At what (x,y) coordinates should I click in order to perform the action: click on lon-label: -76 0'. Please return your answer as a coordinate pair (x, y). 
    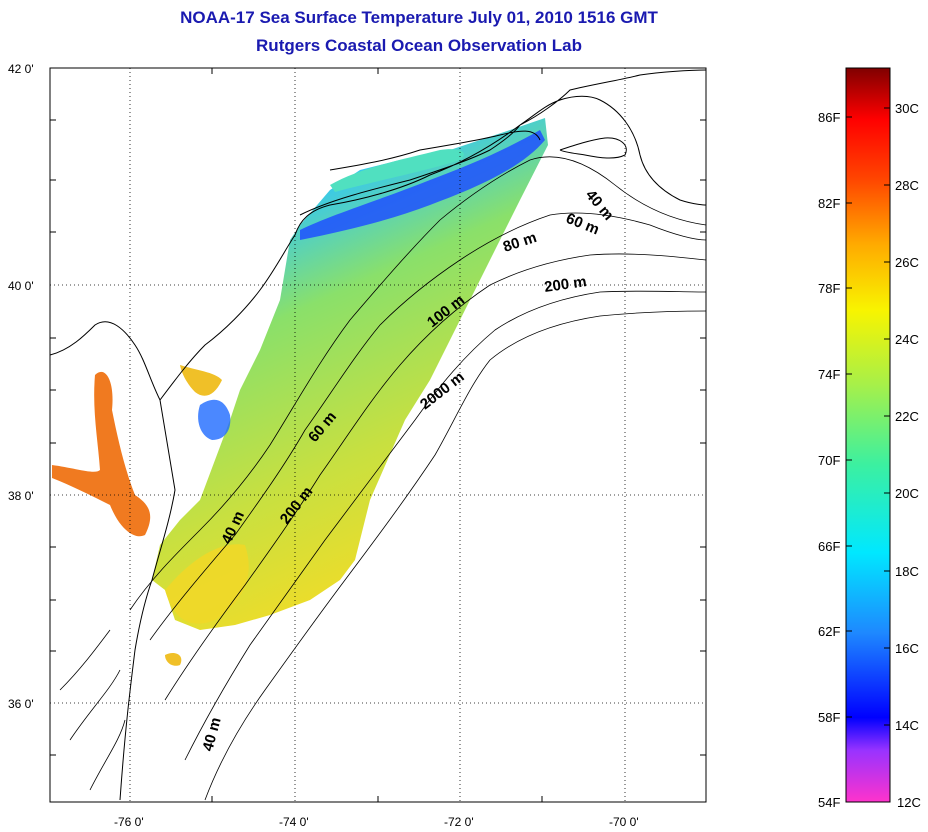
    Looking at the image, I should click on (129, 822).